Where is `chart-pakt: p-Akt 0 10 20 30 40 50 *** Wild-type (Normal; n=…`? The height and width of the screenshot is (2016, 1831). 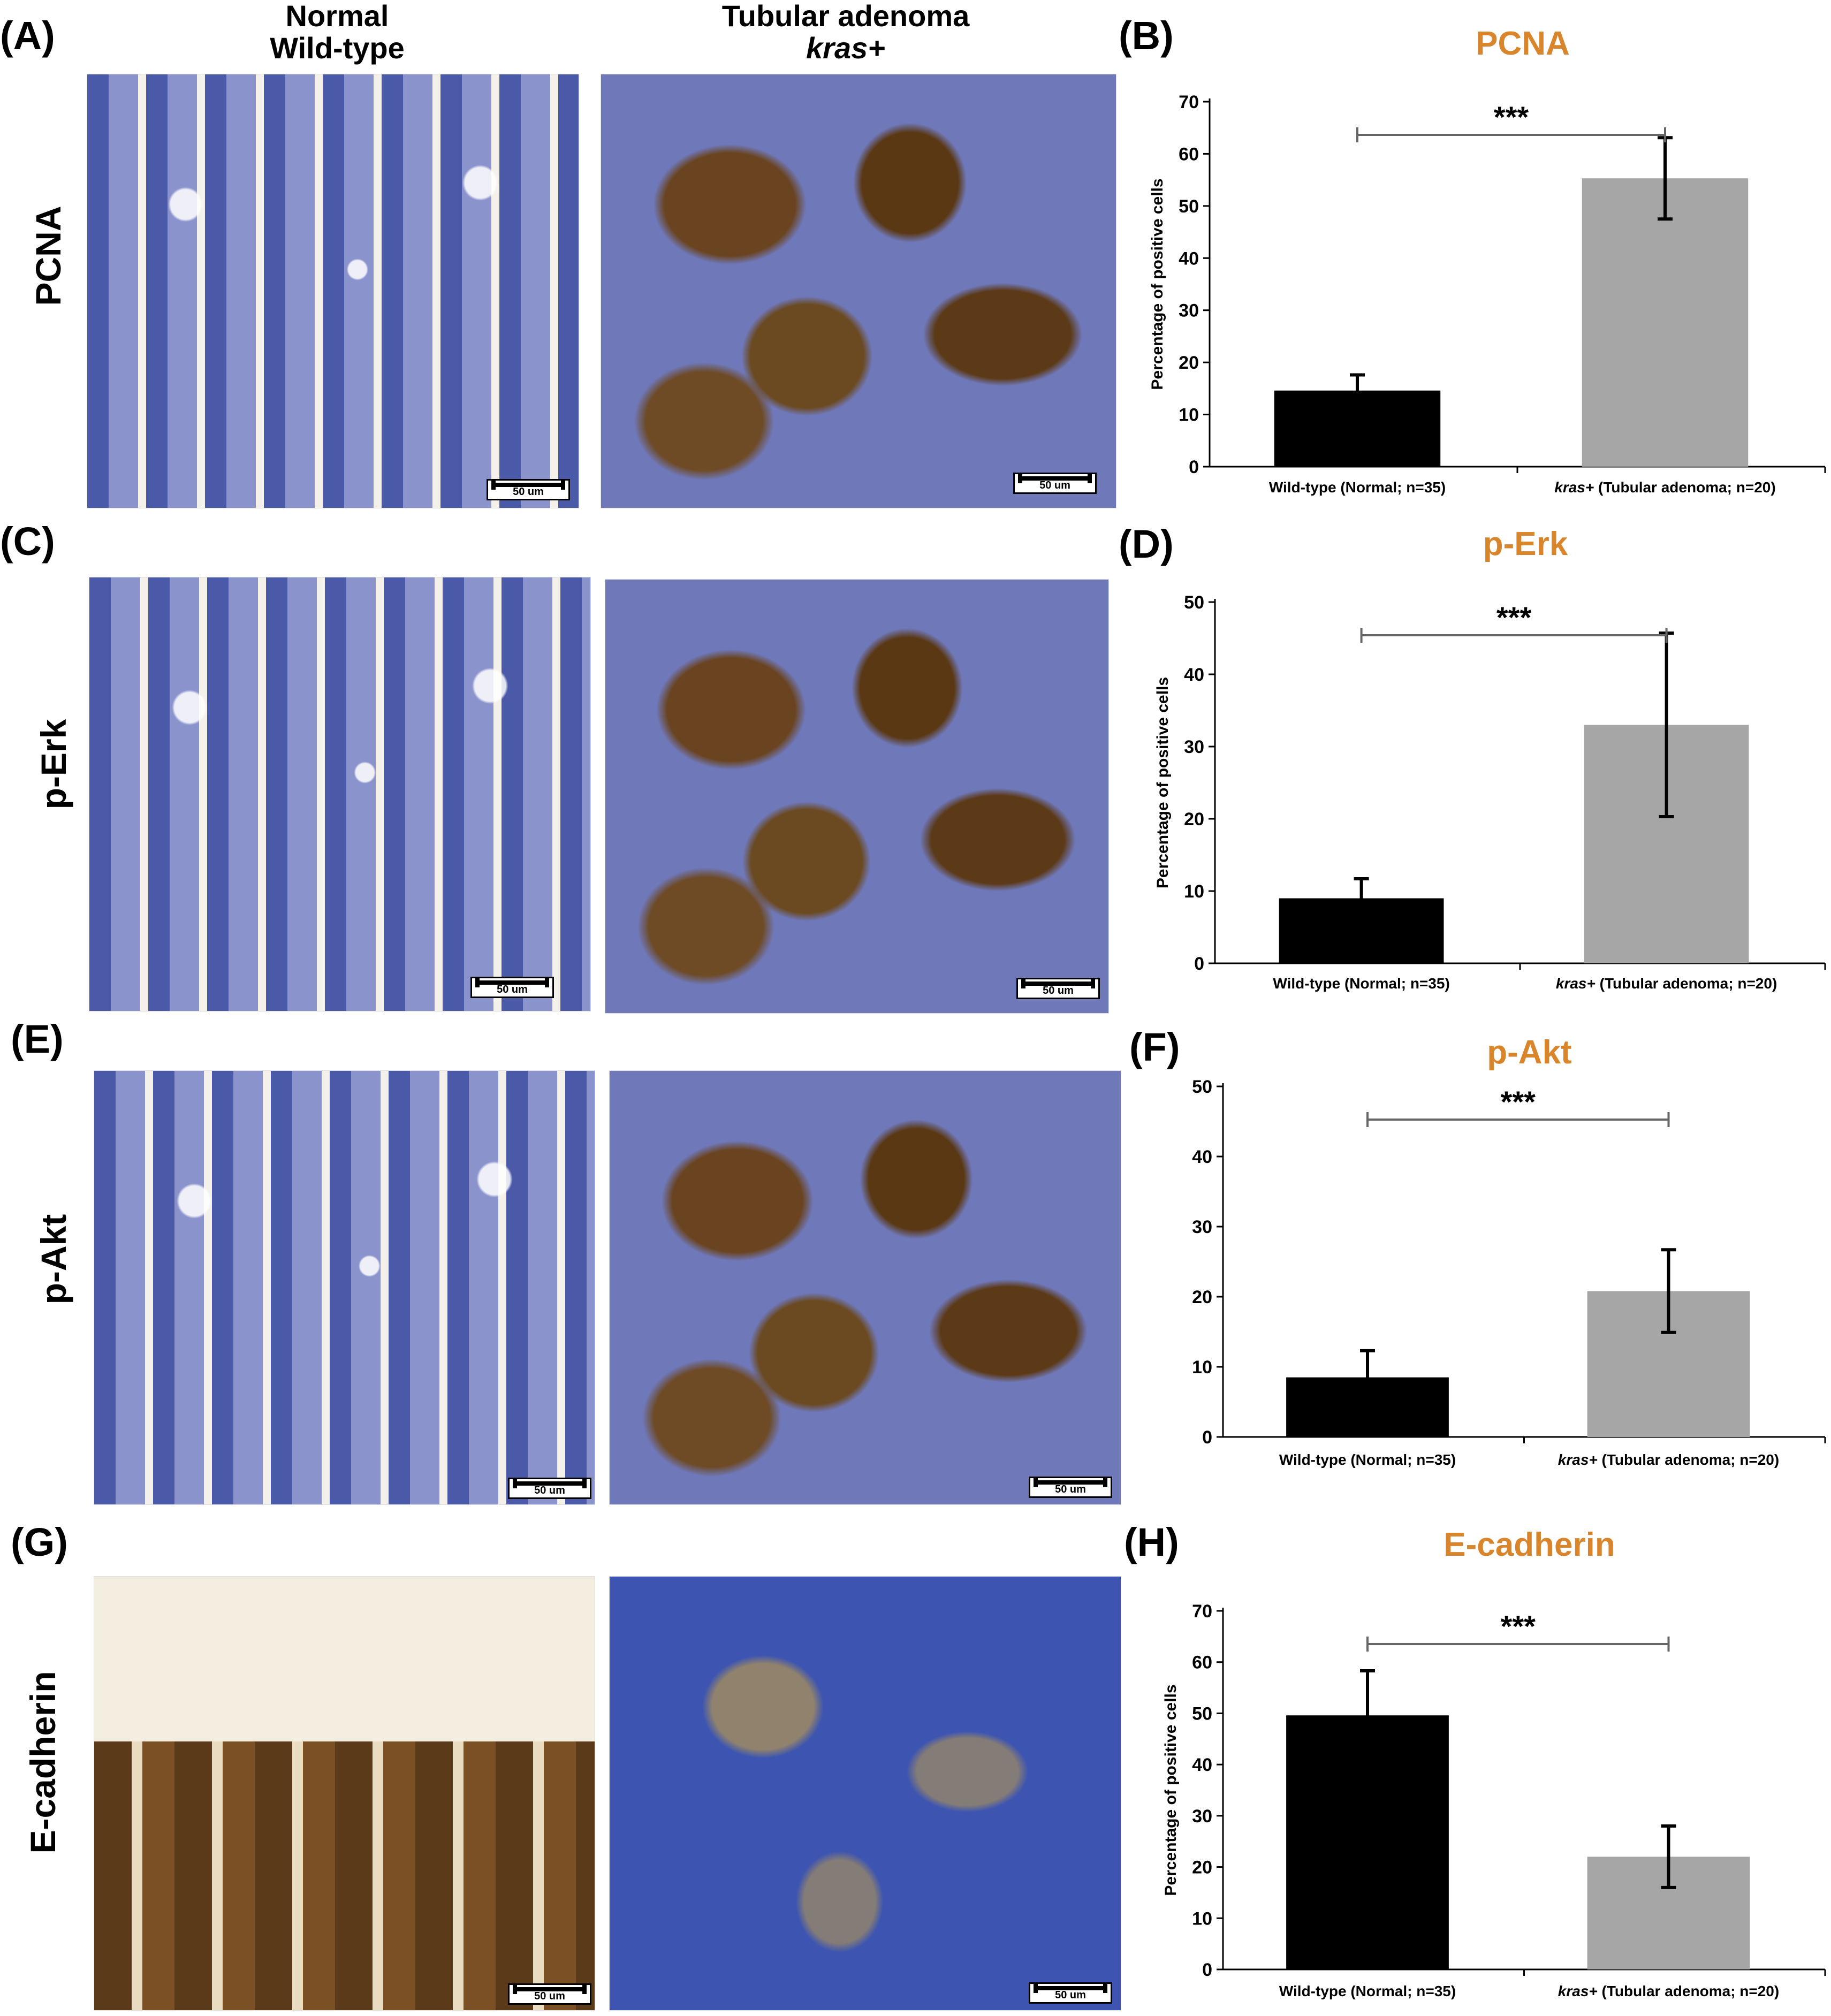 chart-pakt: p-Akt 0 10 20 30 40 50 *** Wild-type (Normal; n=… is located at coordinates (1482, 1271).